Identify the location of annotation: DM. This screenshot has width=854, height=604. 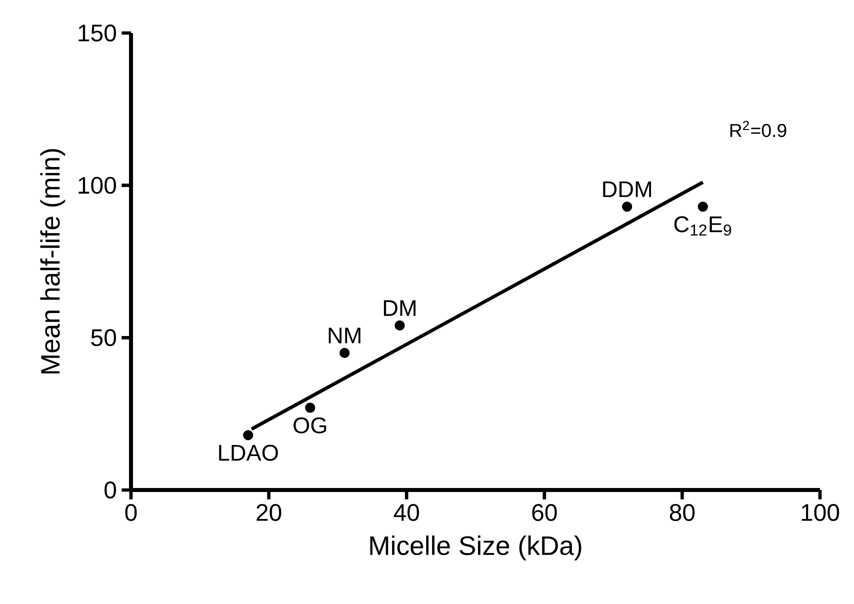
(400, 308).